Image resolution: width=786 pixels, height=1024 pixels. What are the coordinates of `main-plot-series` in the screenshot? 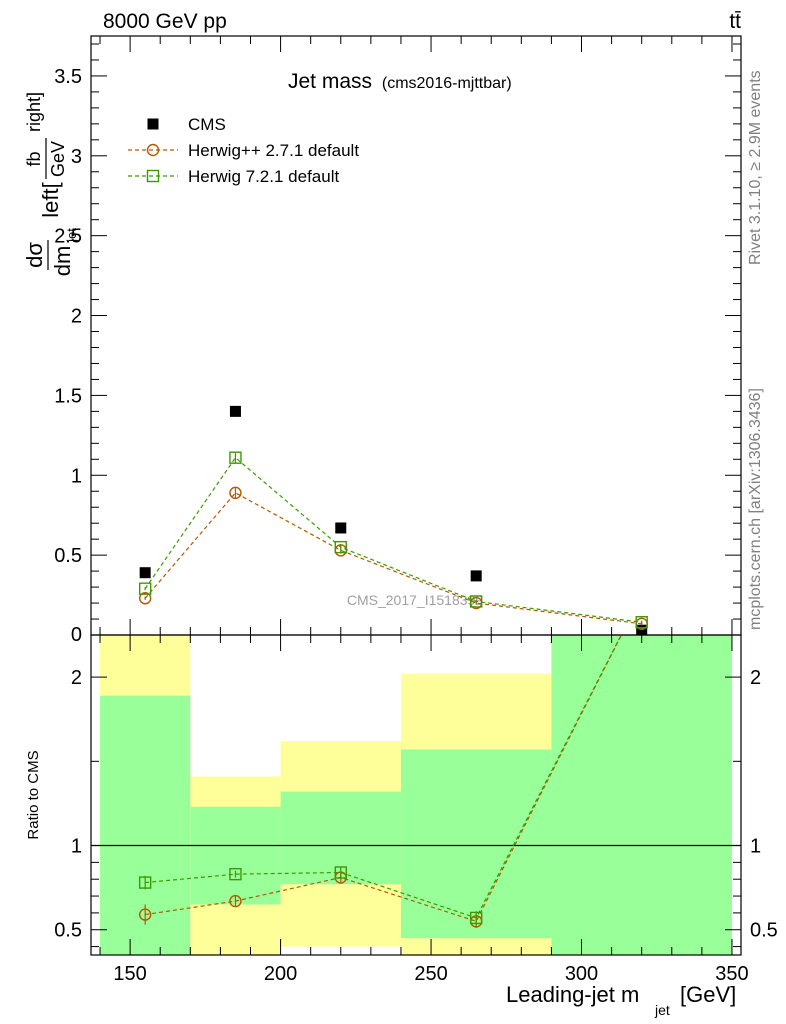 It's located at (393, 520).